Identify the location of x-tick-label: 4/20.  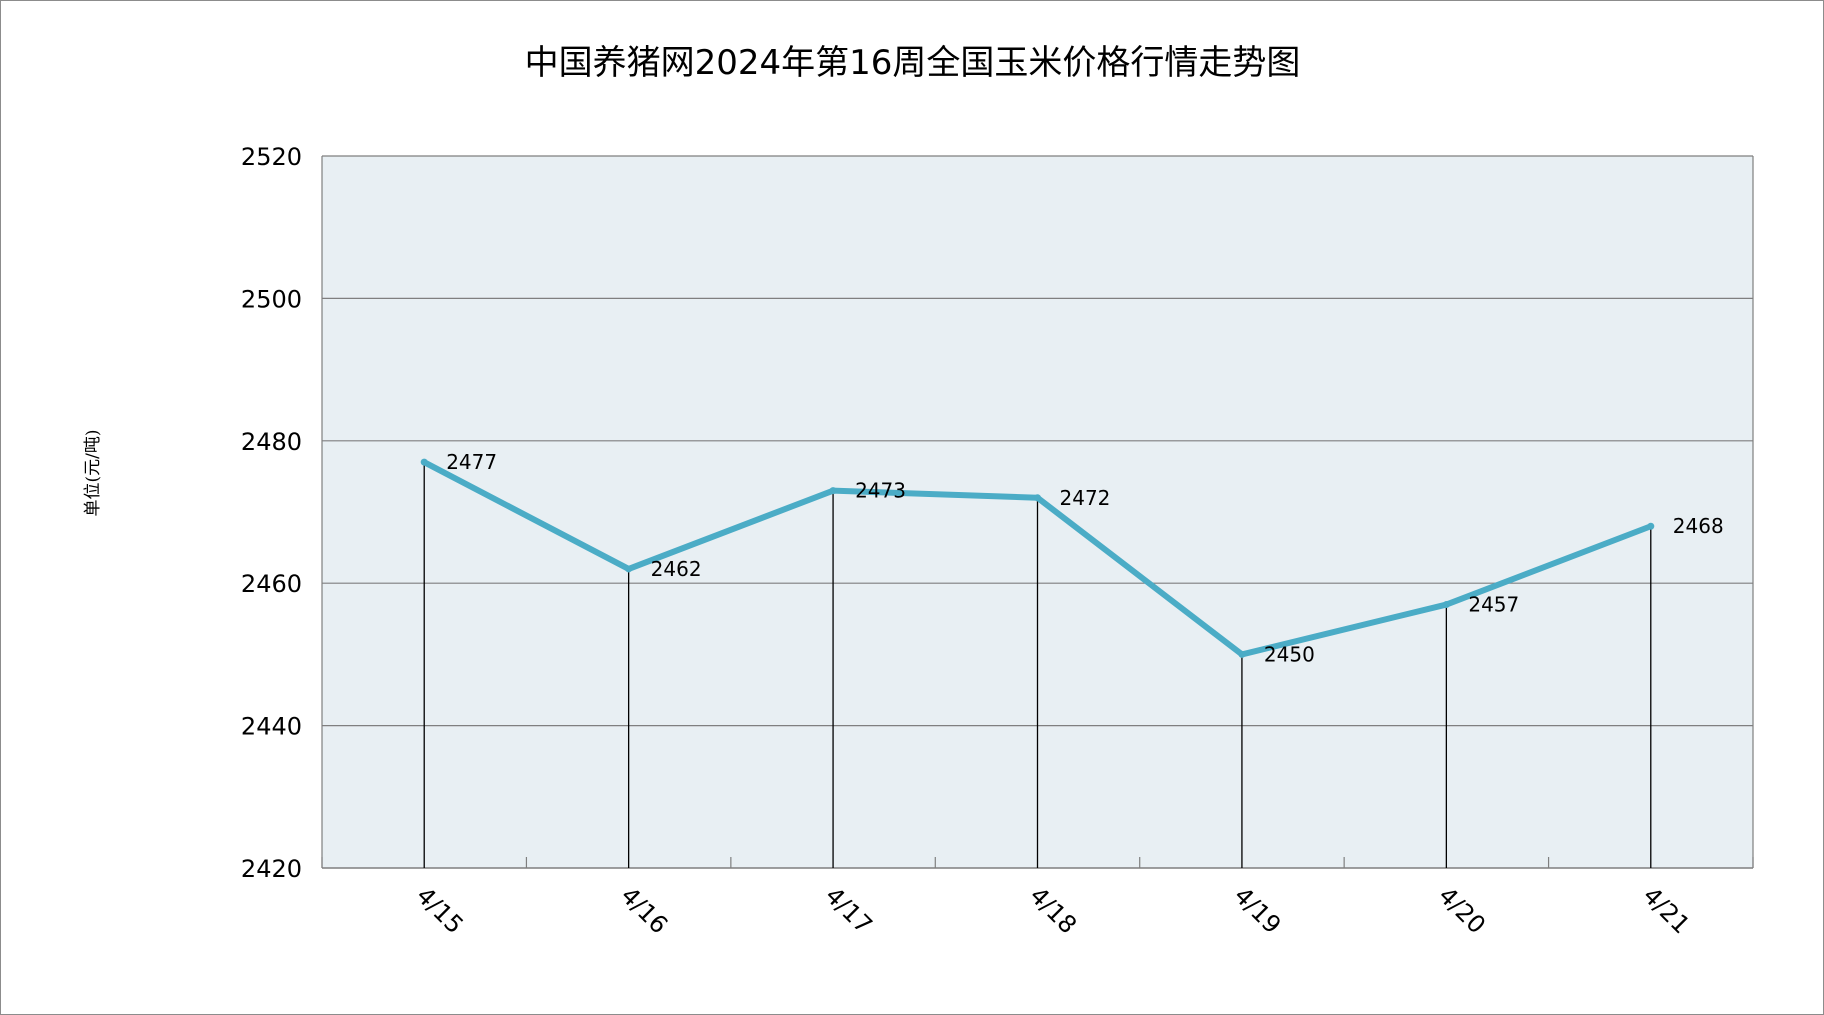
(1462, 910).